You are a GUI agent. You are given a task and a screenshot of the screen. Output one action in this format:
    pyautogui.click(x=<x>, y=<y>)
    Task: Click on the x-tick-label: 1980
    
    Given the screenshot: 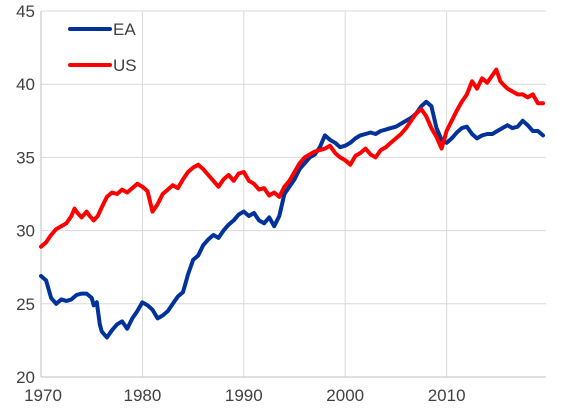 What is the action you would take?
    pyautogui.click(x=142, y=395)
    